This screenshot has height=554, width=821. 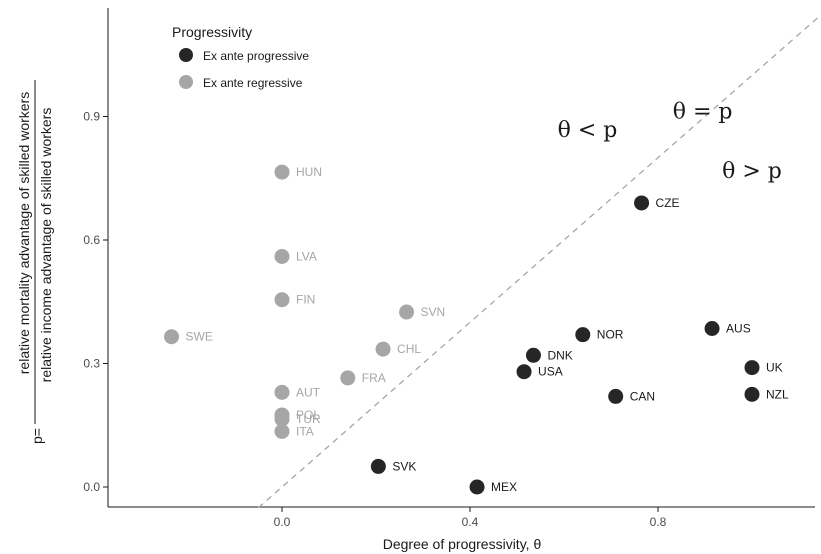 What do you see at coordinates (407, 312) in the screenshot?
I see `data-point-svn` at bounding box center [407, 312].